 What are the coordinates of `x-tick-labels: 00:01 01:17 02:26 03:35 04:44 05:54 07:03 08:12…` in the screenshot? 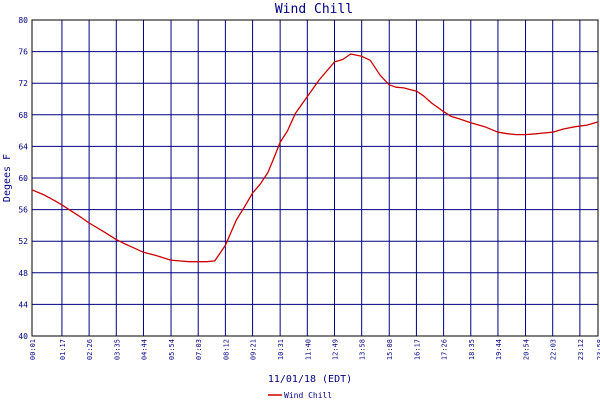 It's located at (314, 349).